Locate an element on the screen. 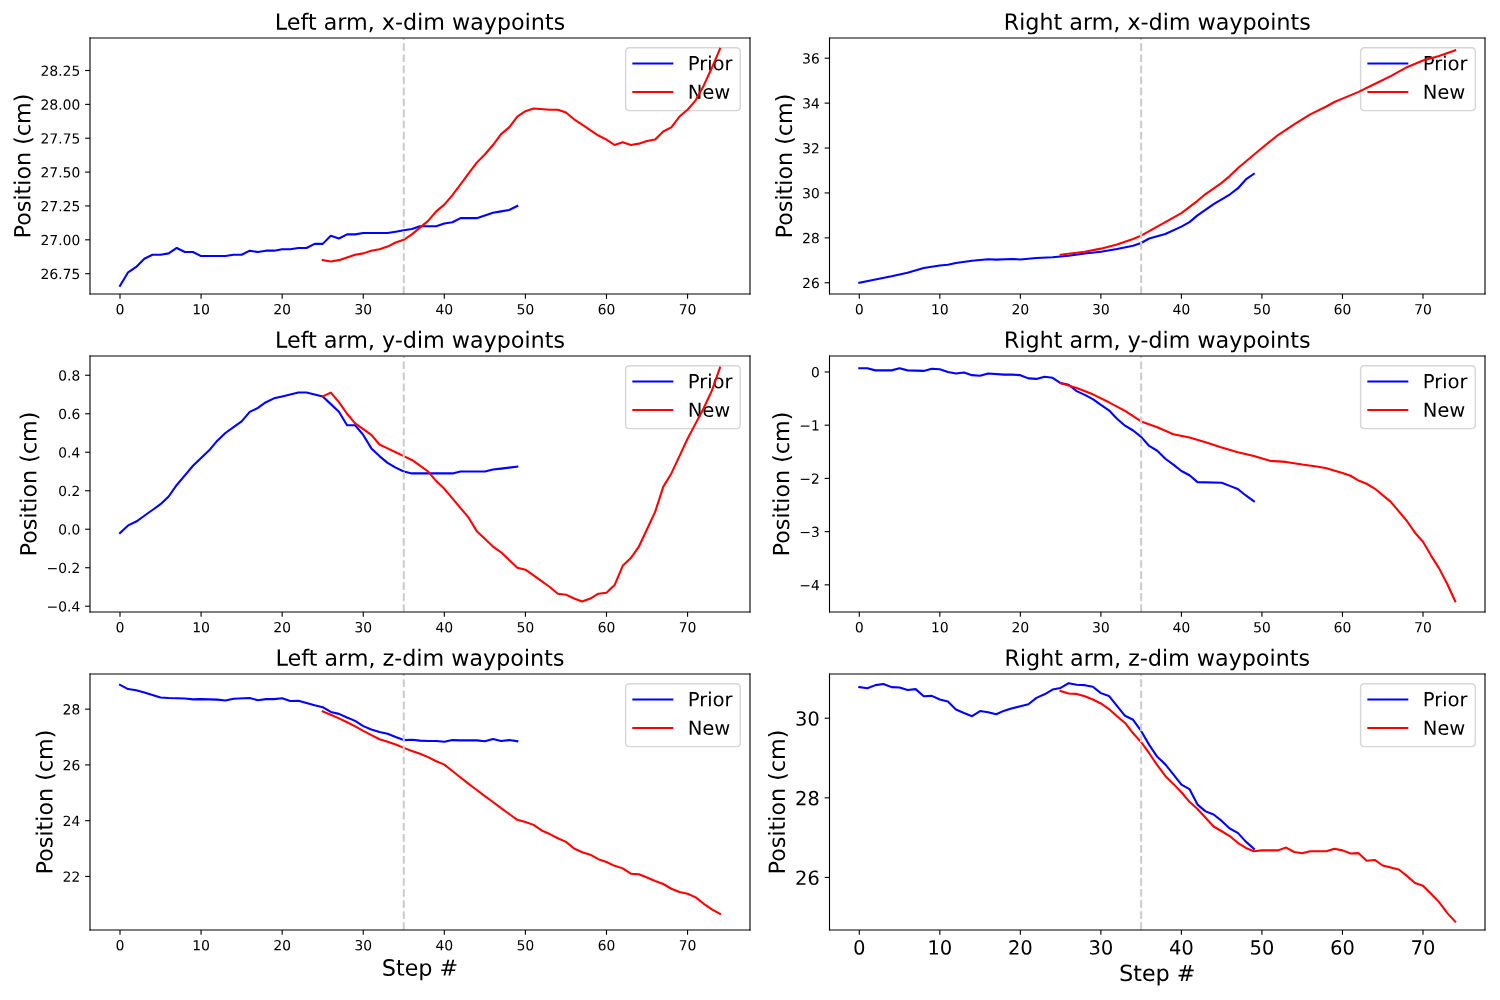 This screenshot has width=1500, height=1000. y-tick-label: −3 is located at coordinates (809, 532).